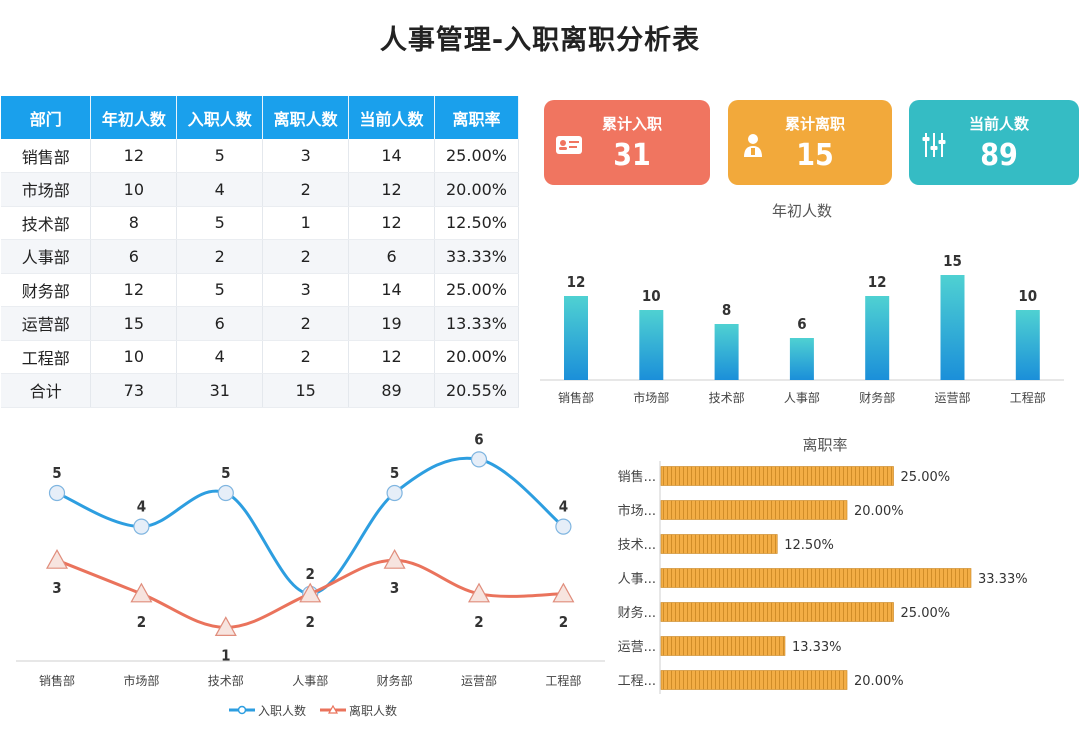 The height and width of the screenshot is (741, 1080). What do you see at coordinates (306, 117) in the screenshot?
I see `column-header: 离职人数` at bounding box center [306, 117].